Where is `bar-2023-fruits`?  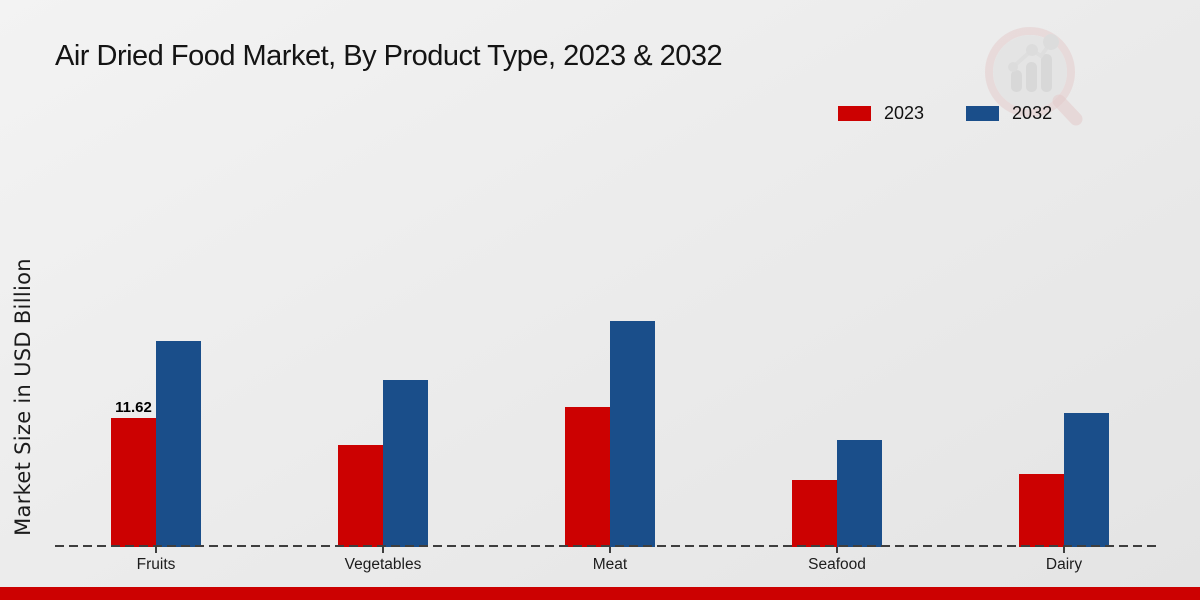
bar-2023-fruits is located at coordinates (133, 482).